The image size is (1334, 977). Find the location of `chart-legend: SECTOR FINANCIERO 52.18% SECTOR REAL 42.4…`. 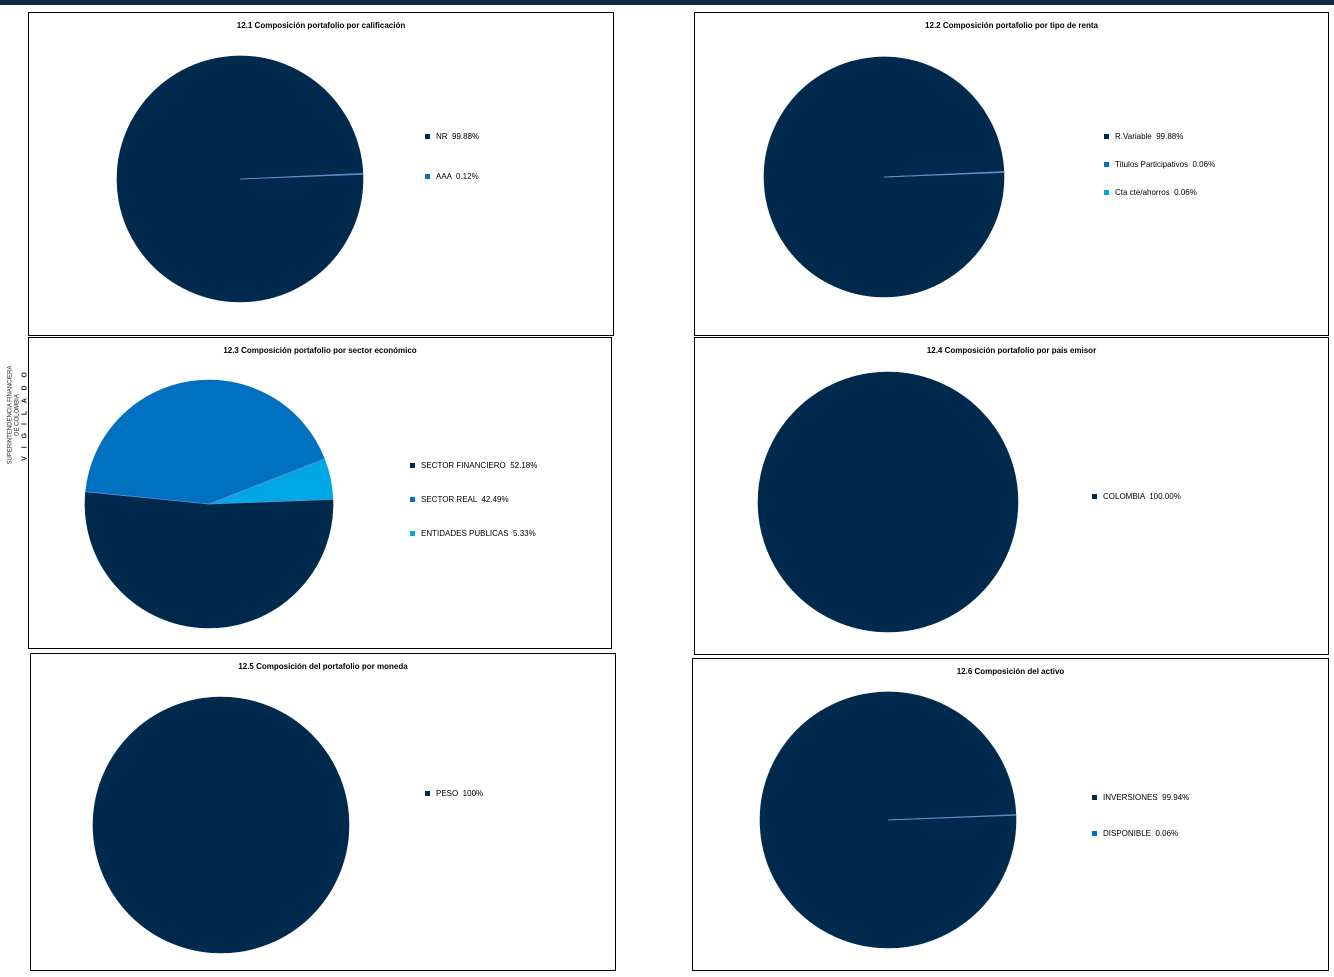

chart-legend: SECTOR FINANCIERO 52.18% SECTOR REAL 42.4… is located at coordinates (473, 499).